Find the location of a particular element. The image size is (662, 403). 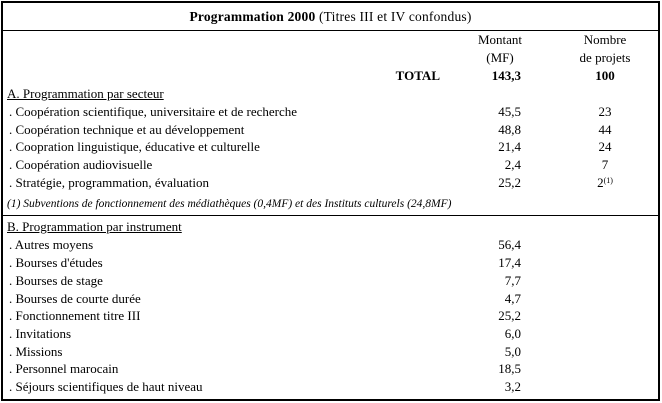

row-value-projets: 7 is located at coordinates (605, 165).